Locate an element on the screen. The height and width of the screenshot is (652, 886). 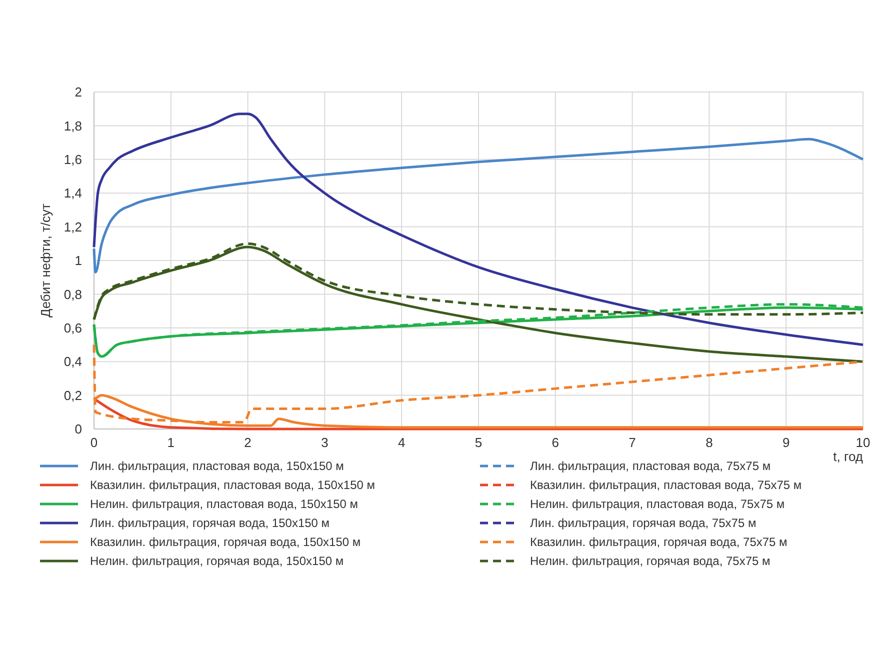
y-tick-label: 1,8 is located at coordinates (73, 126).